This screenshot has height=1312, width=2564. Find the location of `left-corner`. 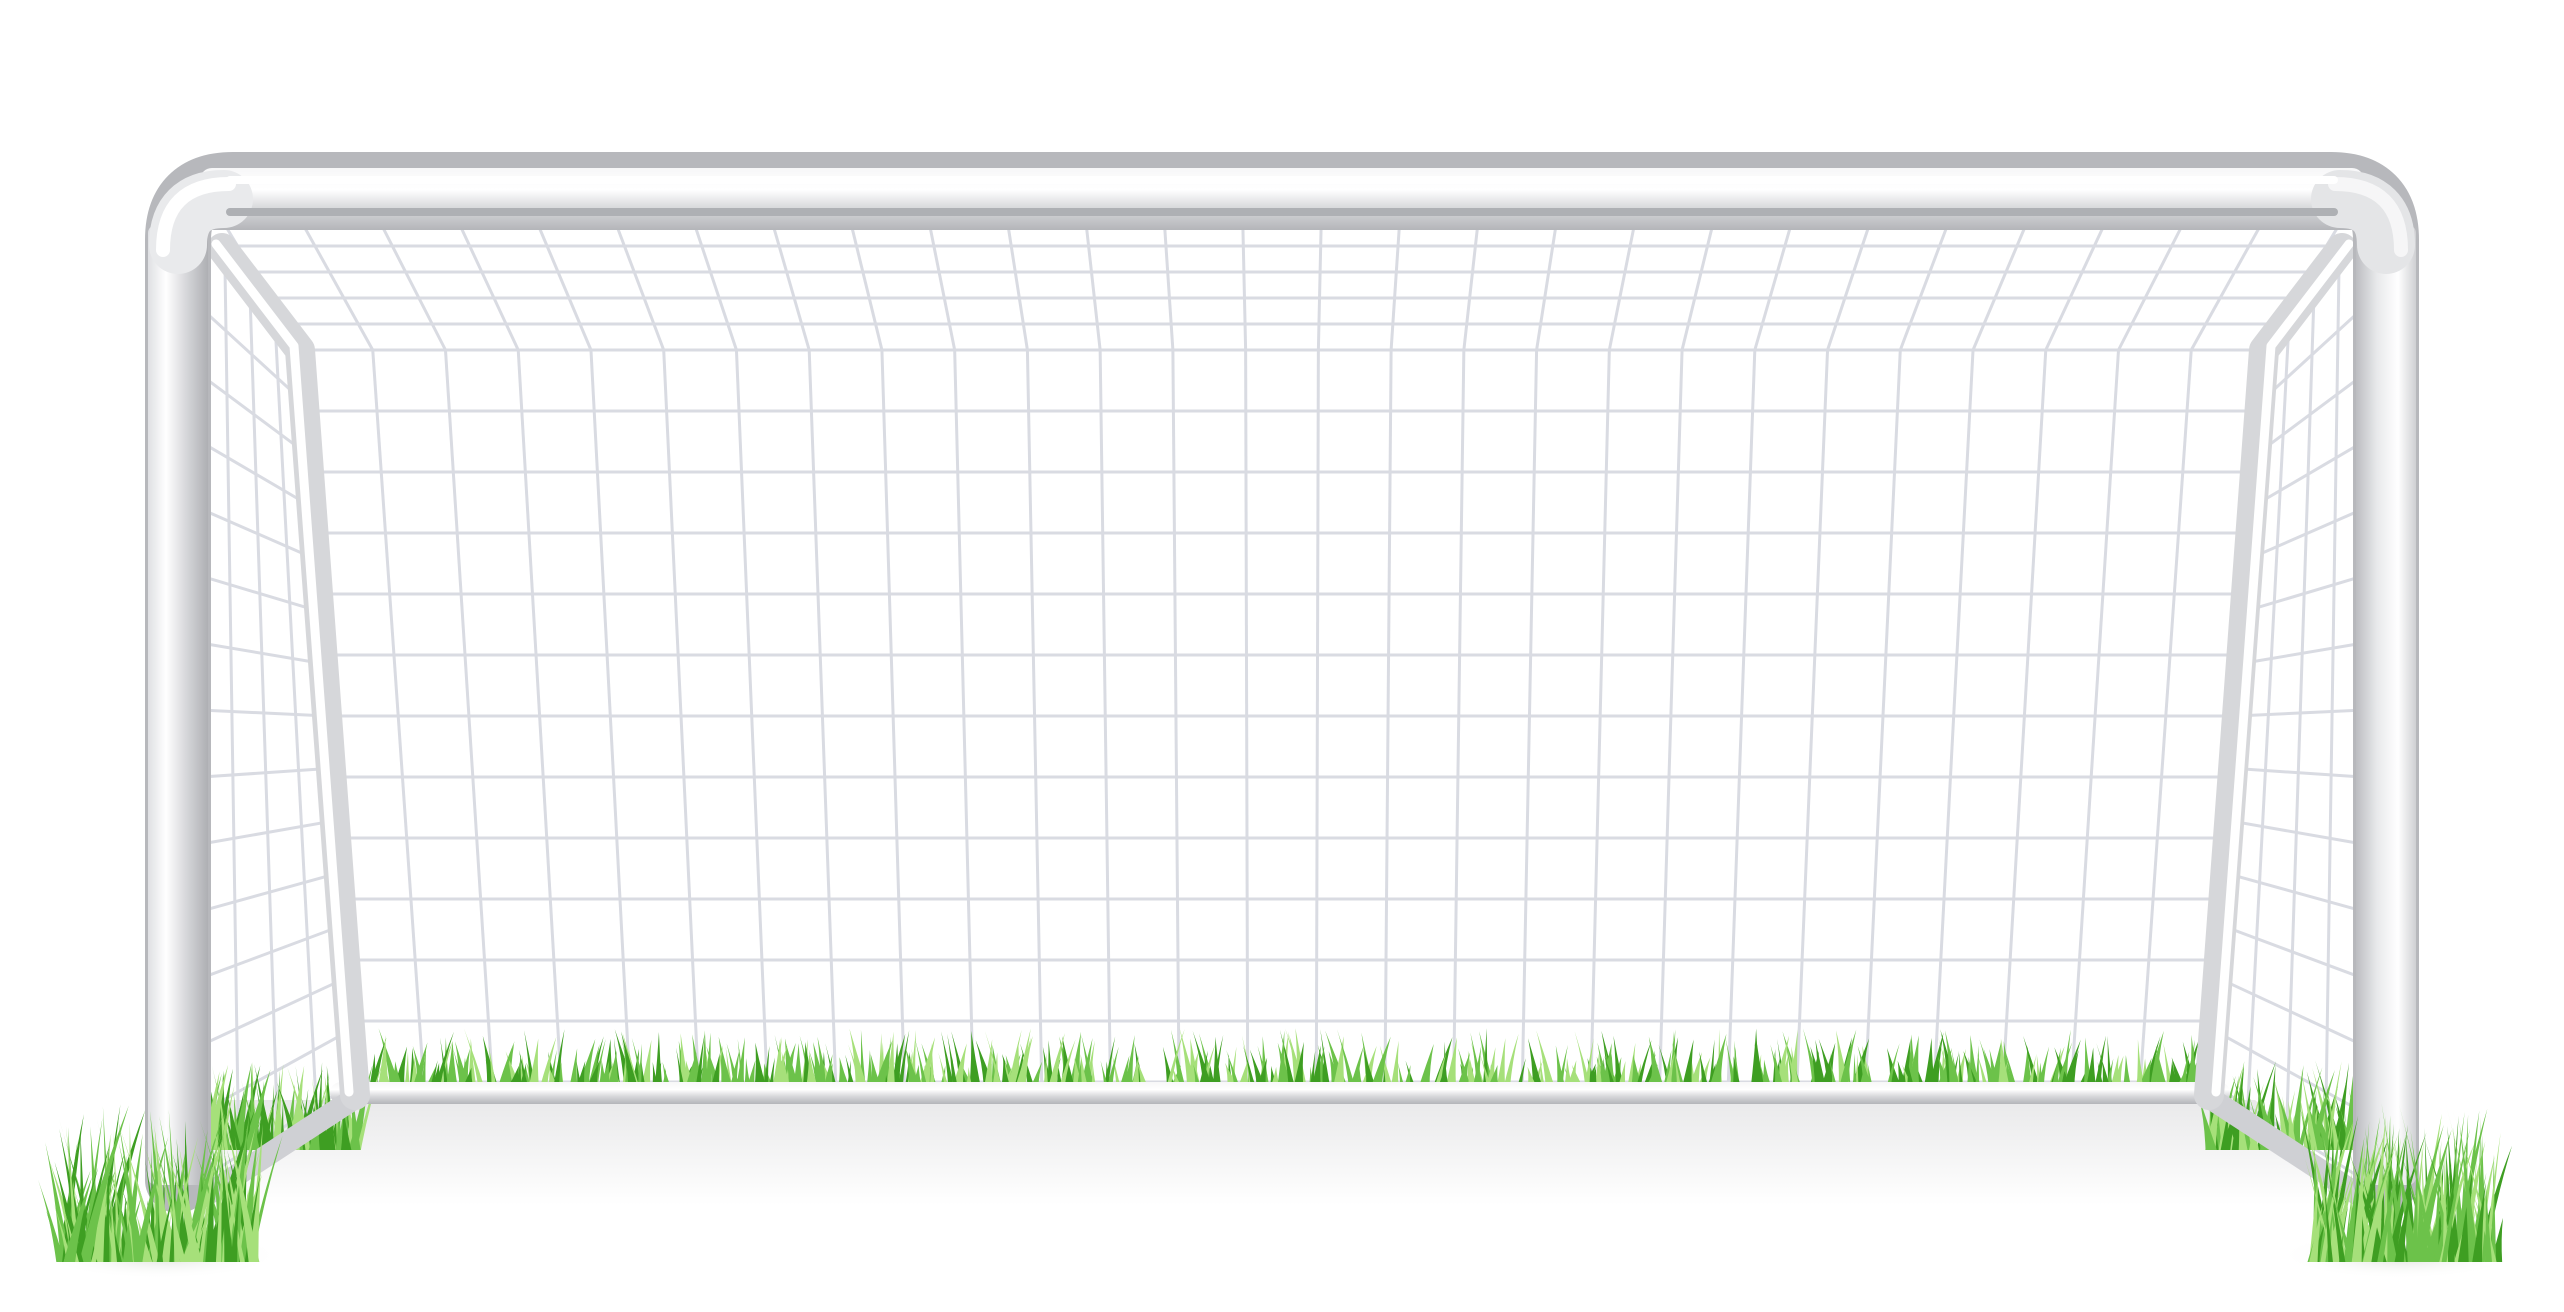

left-corner is located at coordinates (201, 222).